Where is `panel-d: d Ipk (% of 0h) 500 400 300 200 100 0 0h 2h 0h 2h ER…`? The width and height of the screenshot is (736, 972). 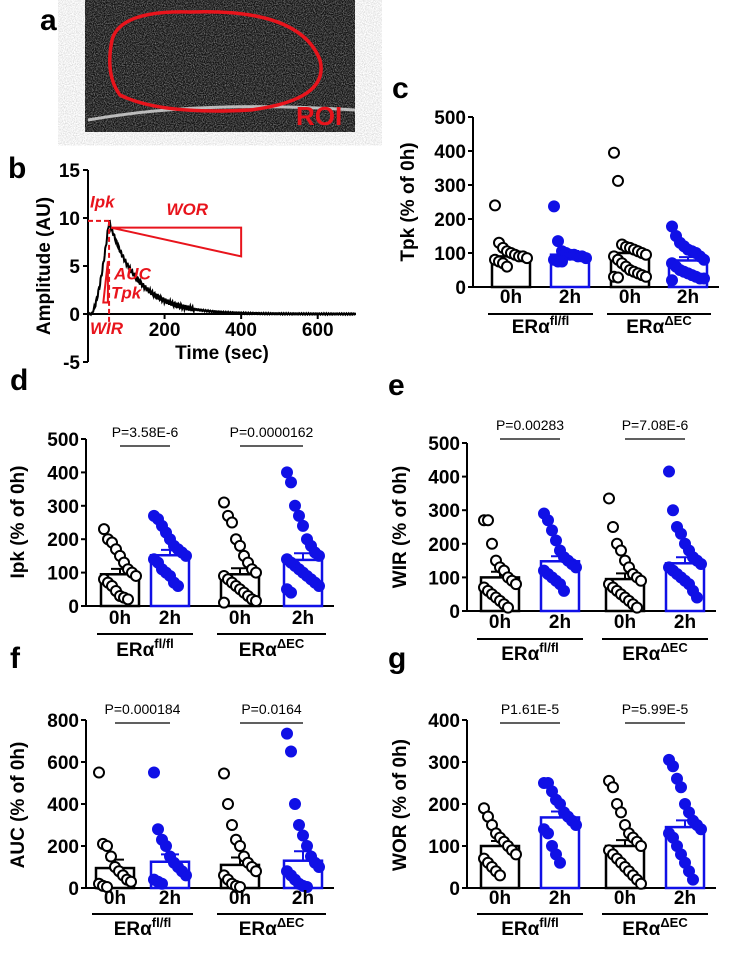 panel-d: d Ipk (% of 0h) 500 400 300 200 100 0 0h 2h 0h 2h ER… is located at coordinates (171, 512).